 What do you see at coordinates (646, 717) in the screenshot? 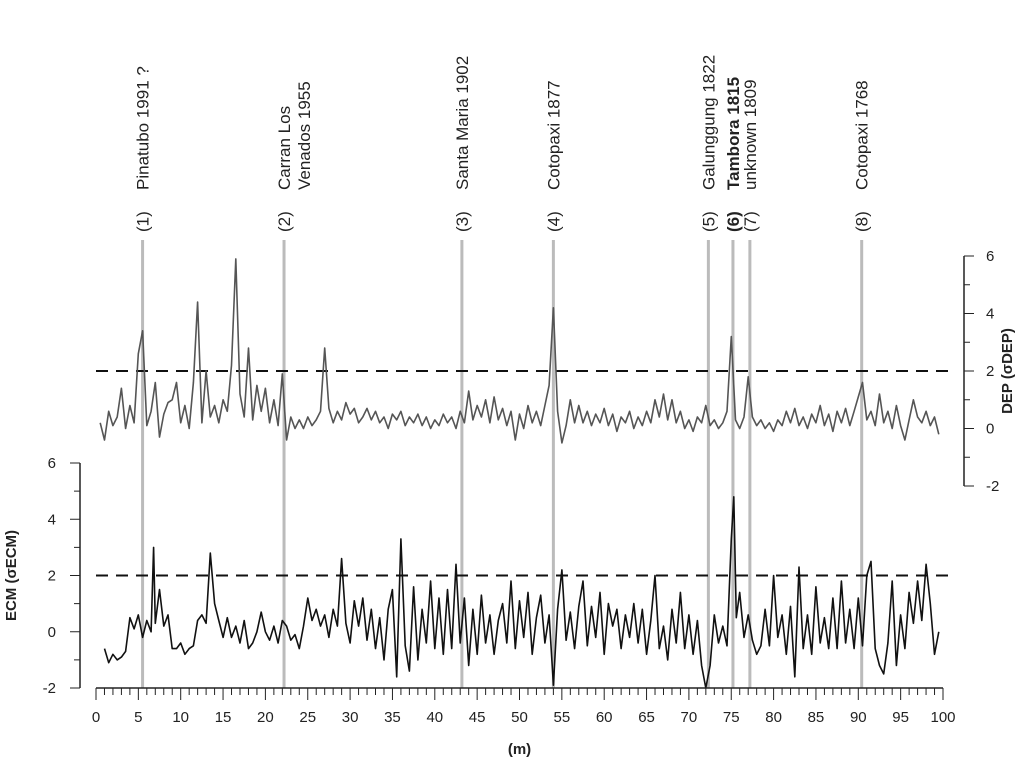
I see `x-tick-label: 65` at bounding box center [646, 717].